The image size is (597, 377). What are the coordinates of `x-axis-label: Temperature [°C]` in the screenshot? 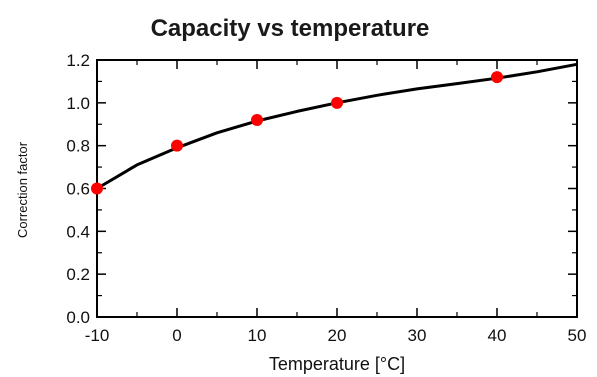 It's located at (337, 364).